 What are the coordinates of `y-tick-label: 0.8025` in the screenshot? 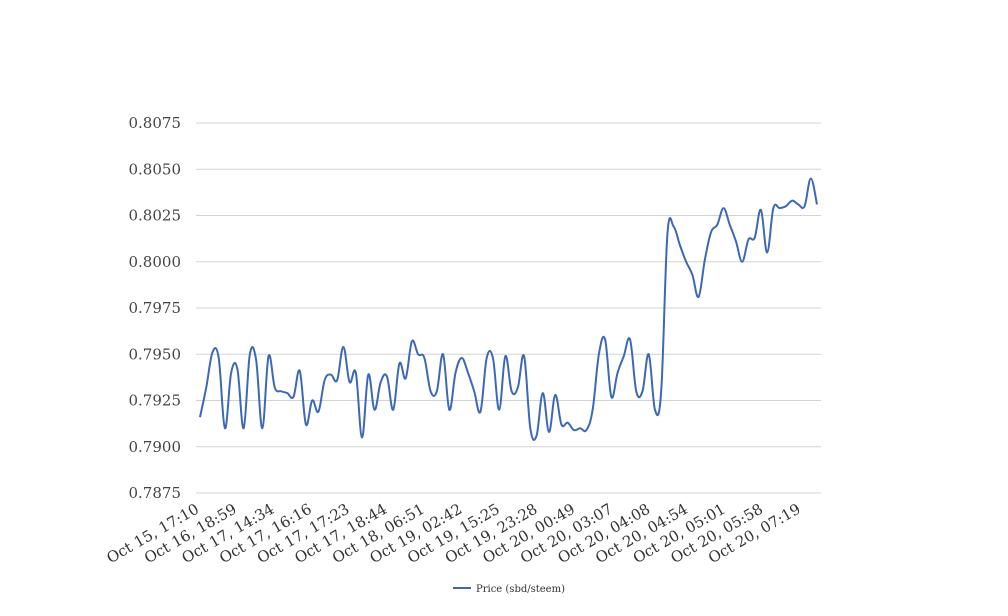 It's located at (155, 216).